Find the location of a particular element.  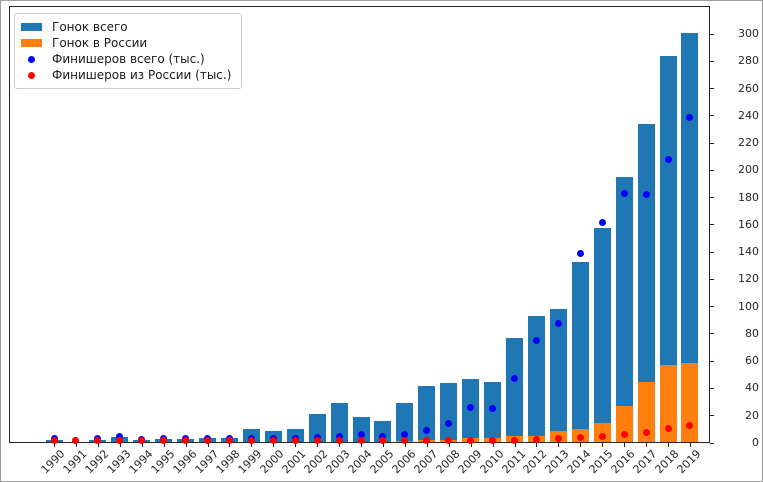

legend-bar-swatch is located at coordinates (31, 43).